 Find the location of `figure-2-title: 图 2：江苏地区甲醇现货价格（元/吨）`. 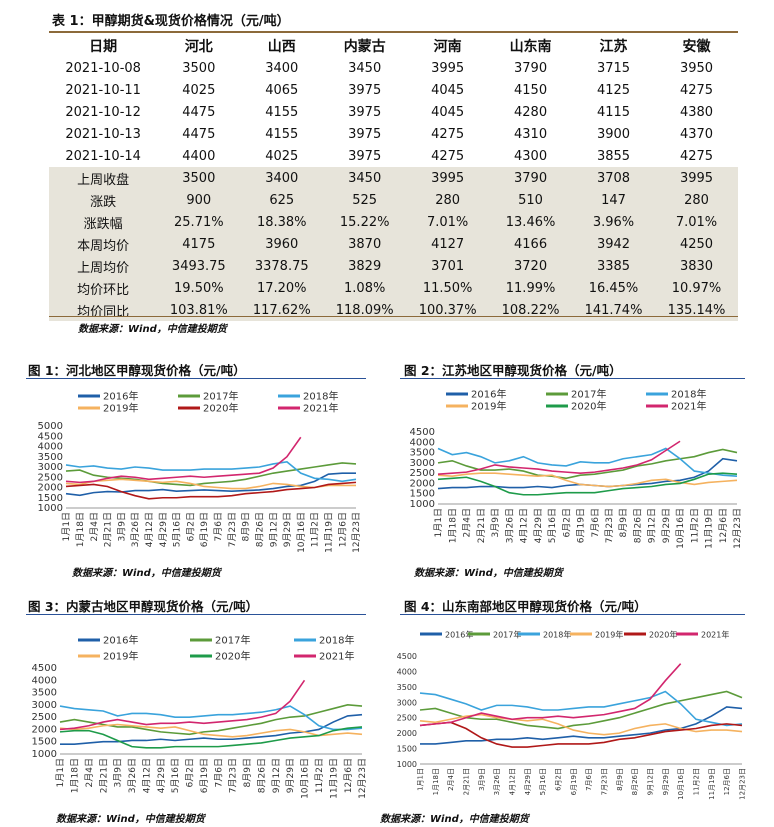

figure-2-title: 图 2：江苏地区甲醇现货价格（元/吨） is located at coordinates (513, 370).